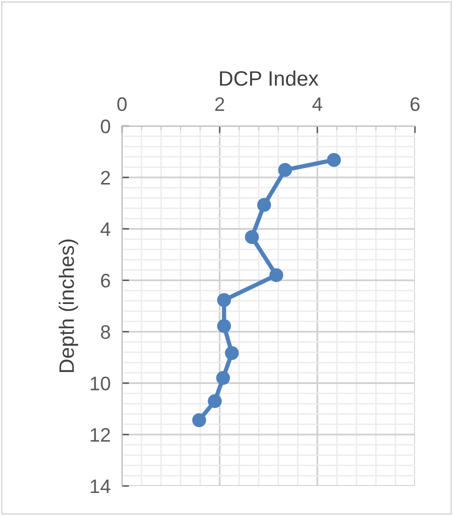 This screenshot has height=516, width=453. I want to click on x-tick-label: 4, so click(317, 104).